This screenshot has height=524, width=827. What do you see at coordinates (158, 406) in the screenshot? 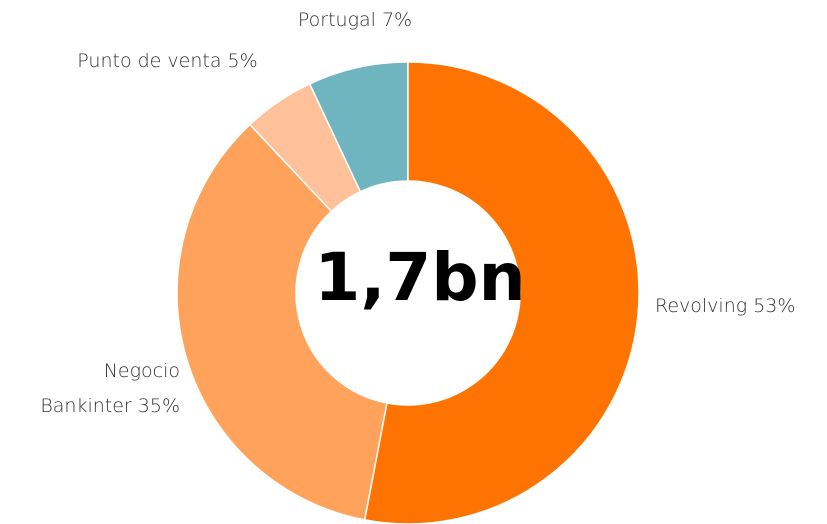
I see `value-label: 35%` at bounding box center [158, 406].